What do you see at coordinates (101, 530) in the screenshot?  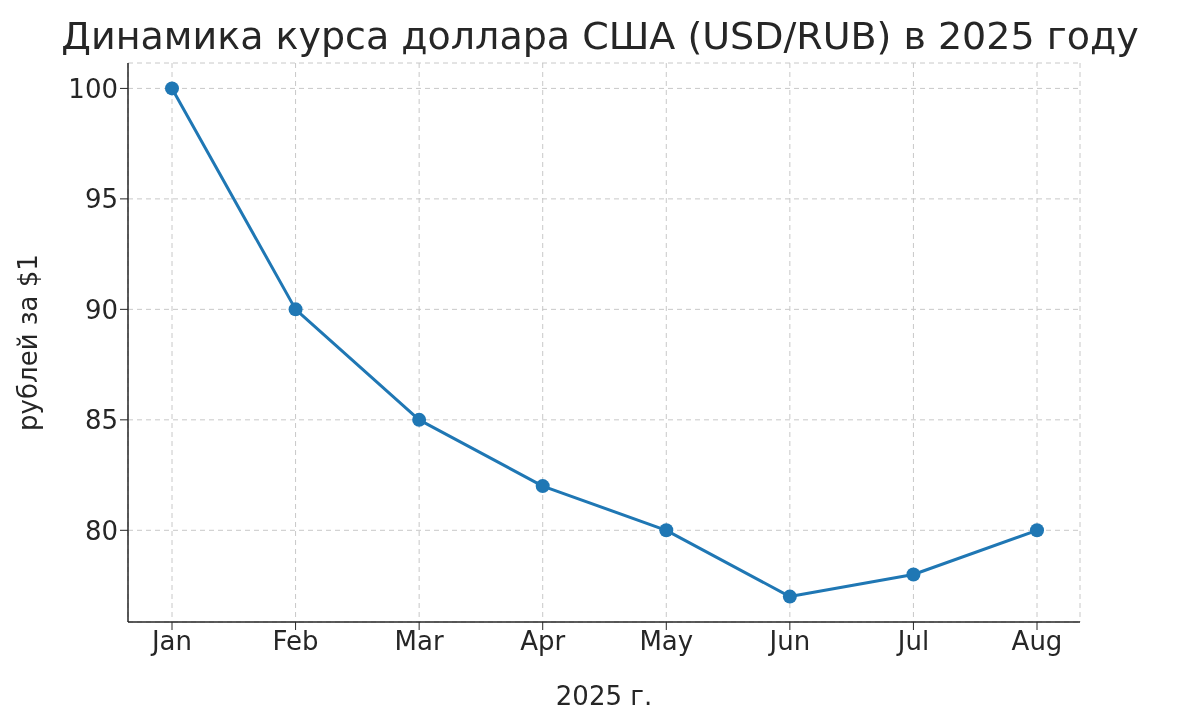 I see `y-tick-label: 80` at bounding box center [101, 530].